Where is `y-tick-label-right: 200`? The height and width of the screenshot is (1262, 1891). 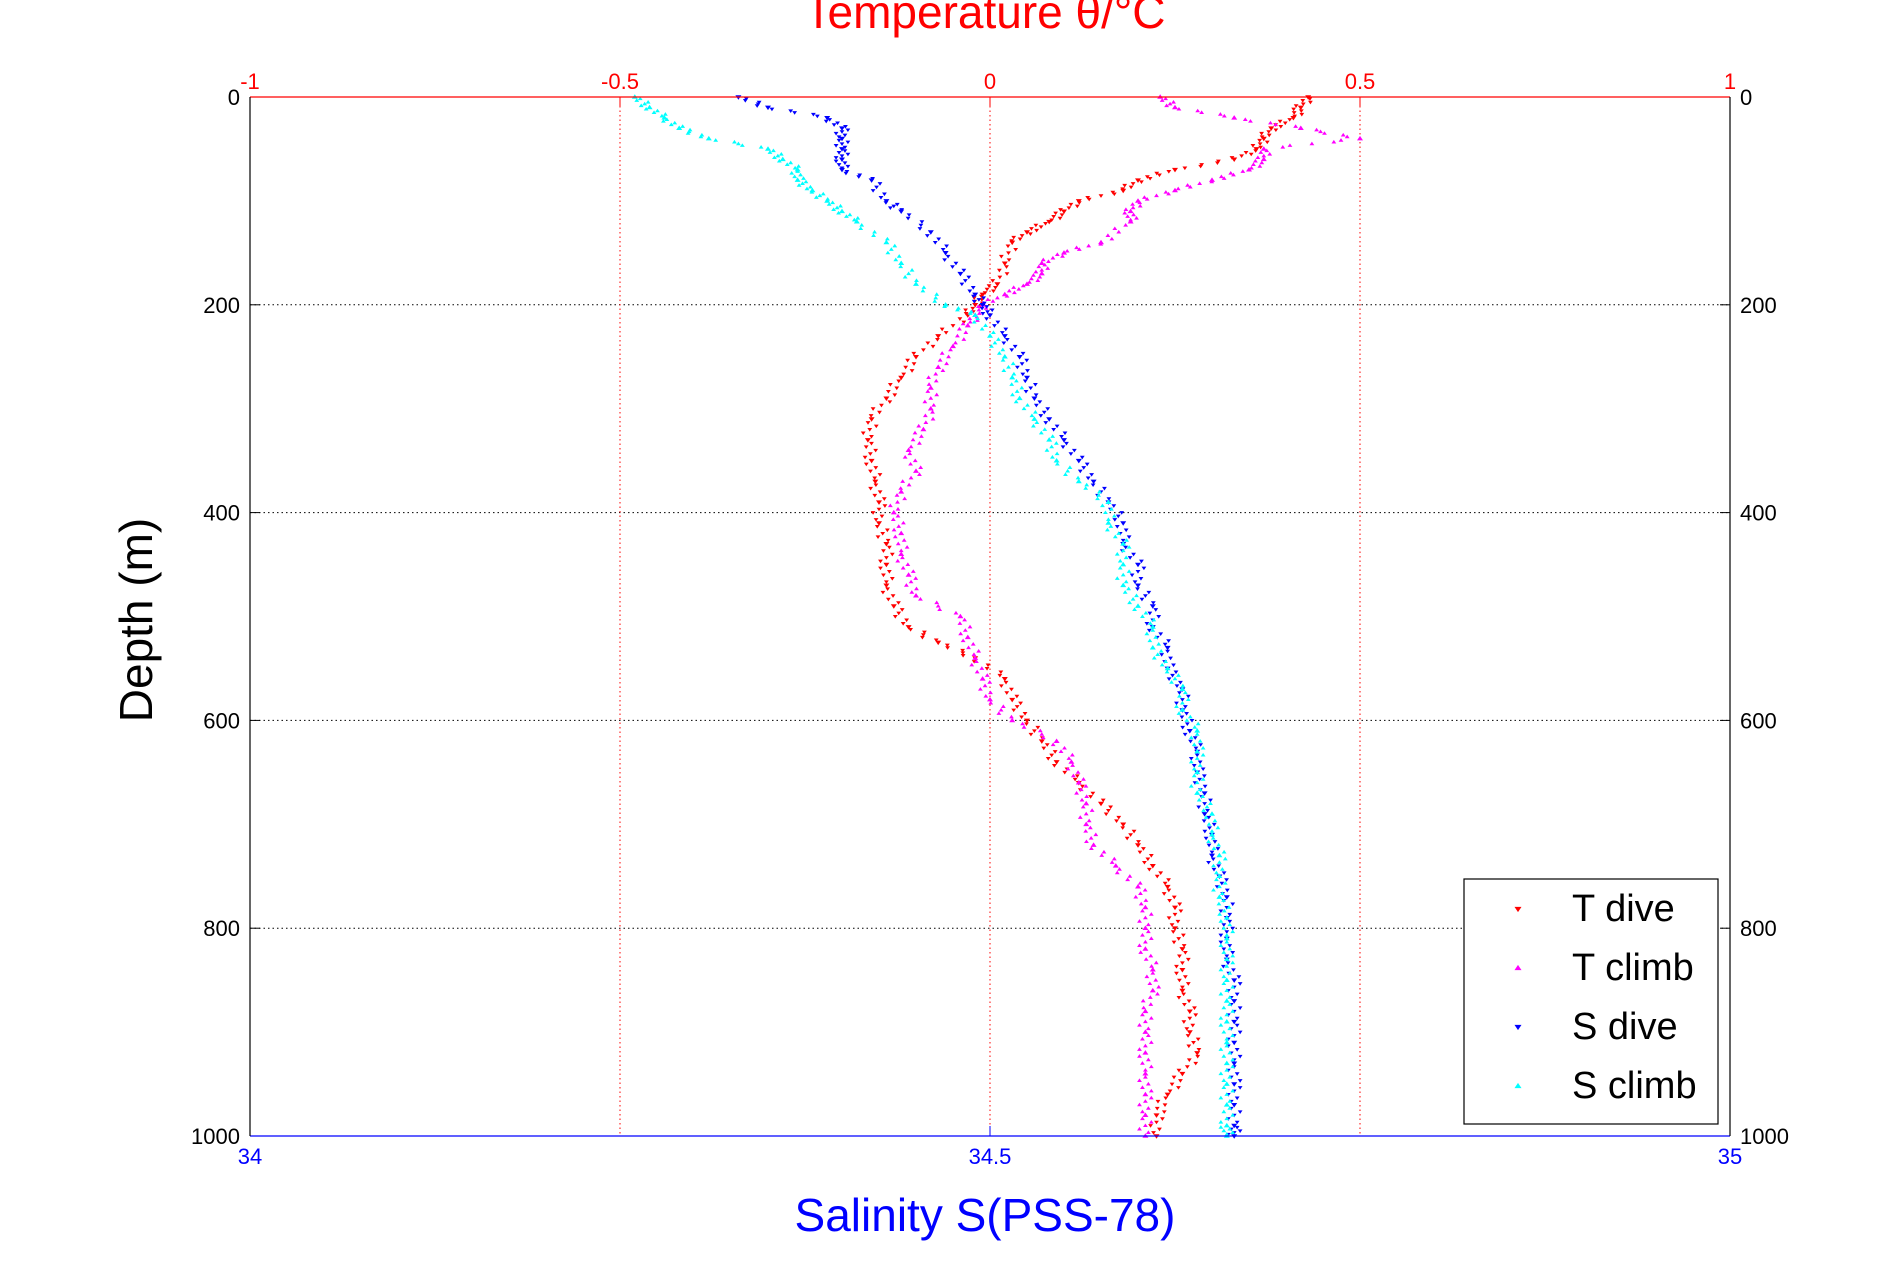
y-tick-label-right: 200 is located at coordinates (1758, 305).